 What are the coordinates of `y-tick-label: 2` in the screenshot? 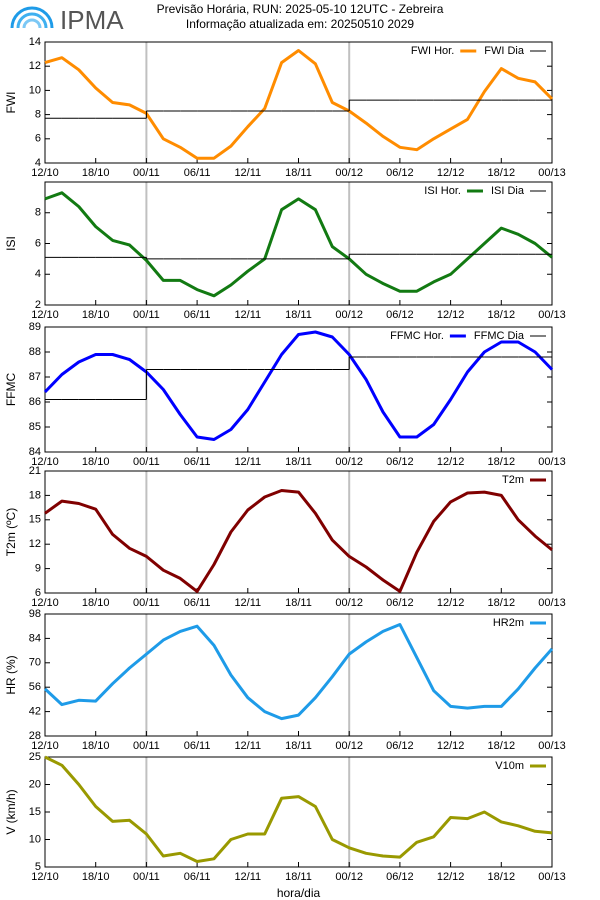 It's located at (38, 305).